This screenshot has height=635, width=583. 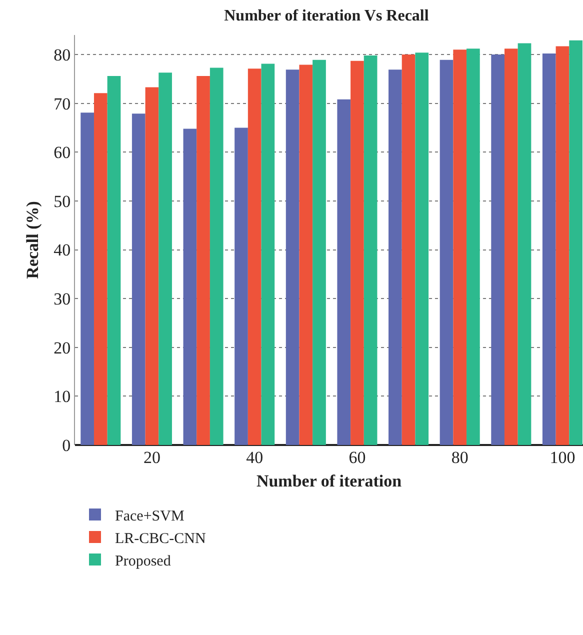 I want to click on y-tick-label: 0, so click(x=66, y=445).